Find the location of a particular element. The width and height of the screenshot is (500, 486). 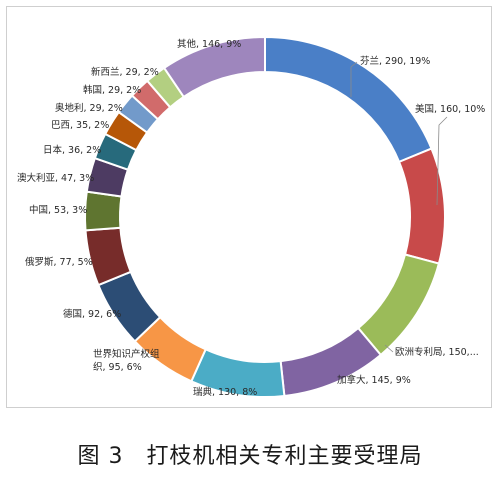

figure-caption: 图 3 打枝机相关专利主要受理局 is located at coordinates (250, 456).